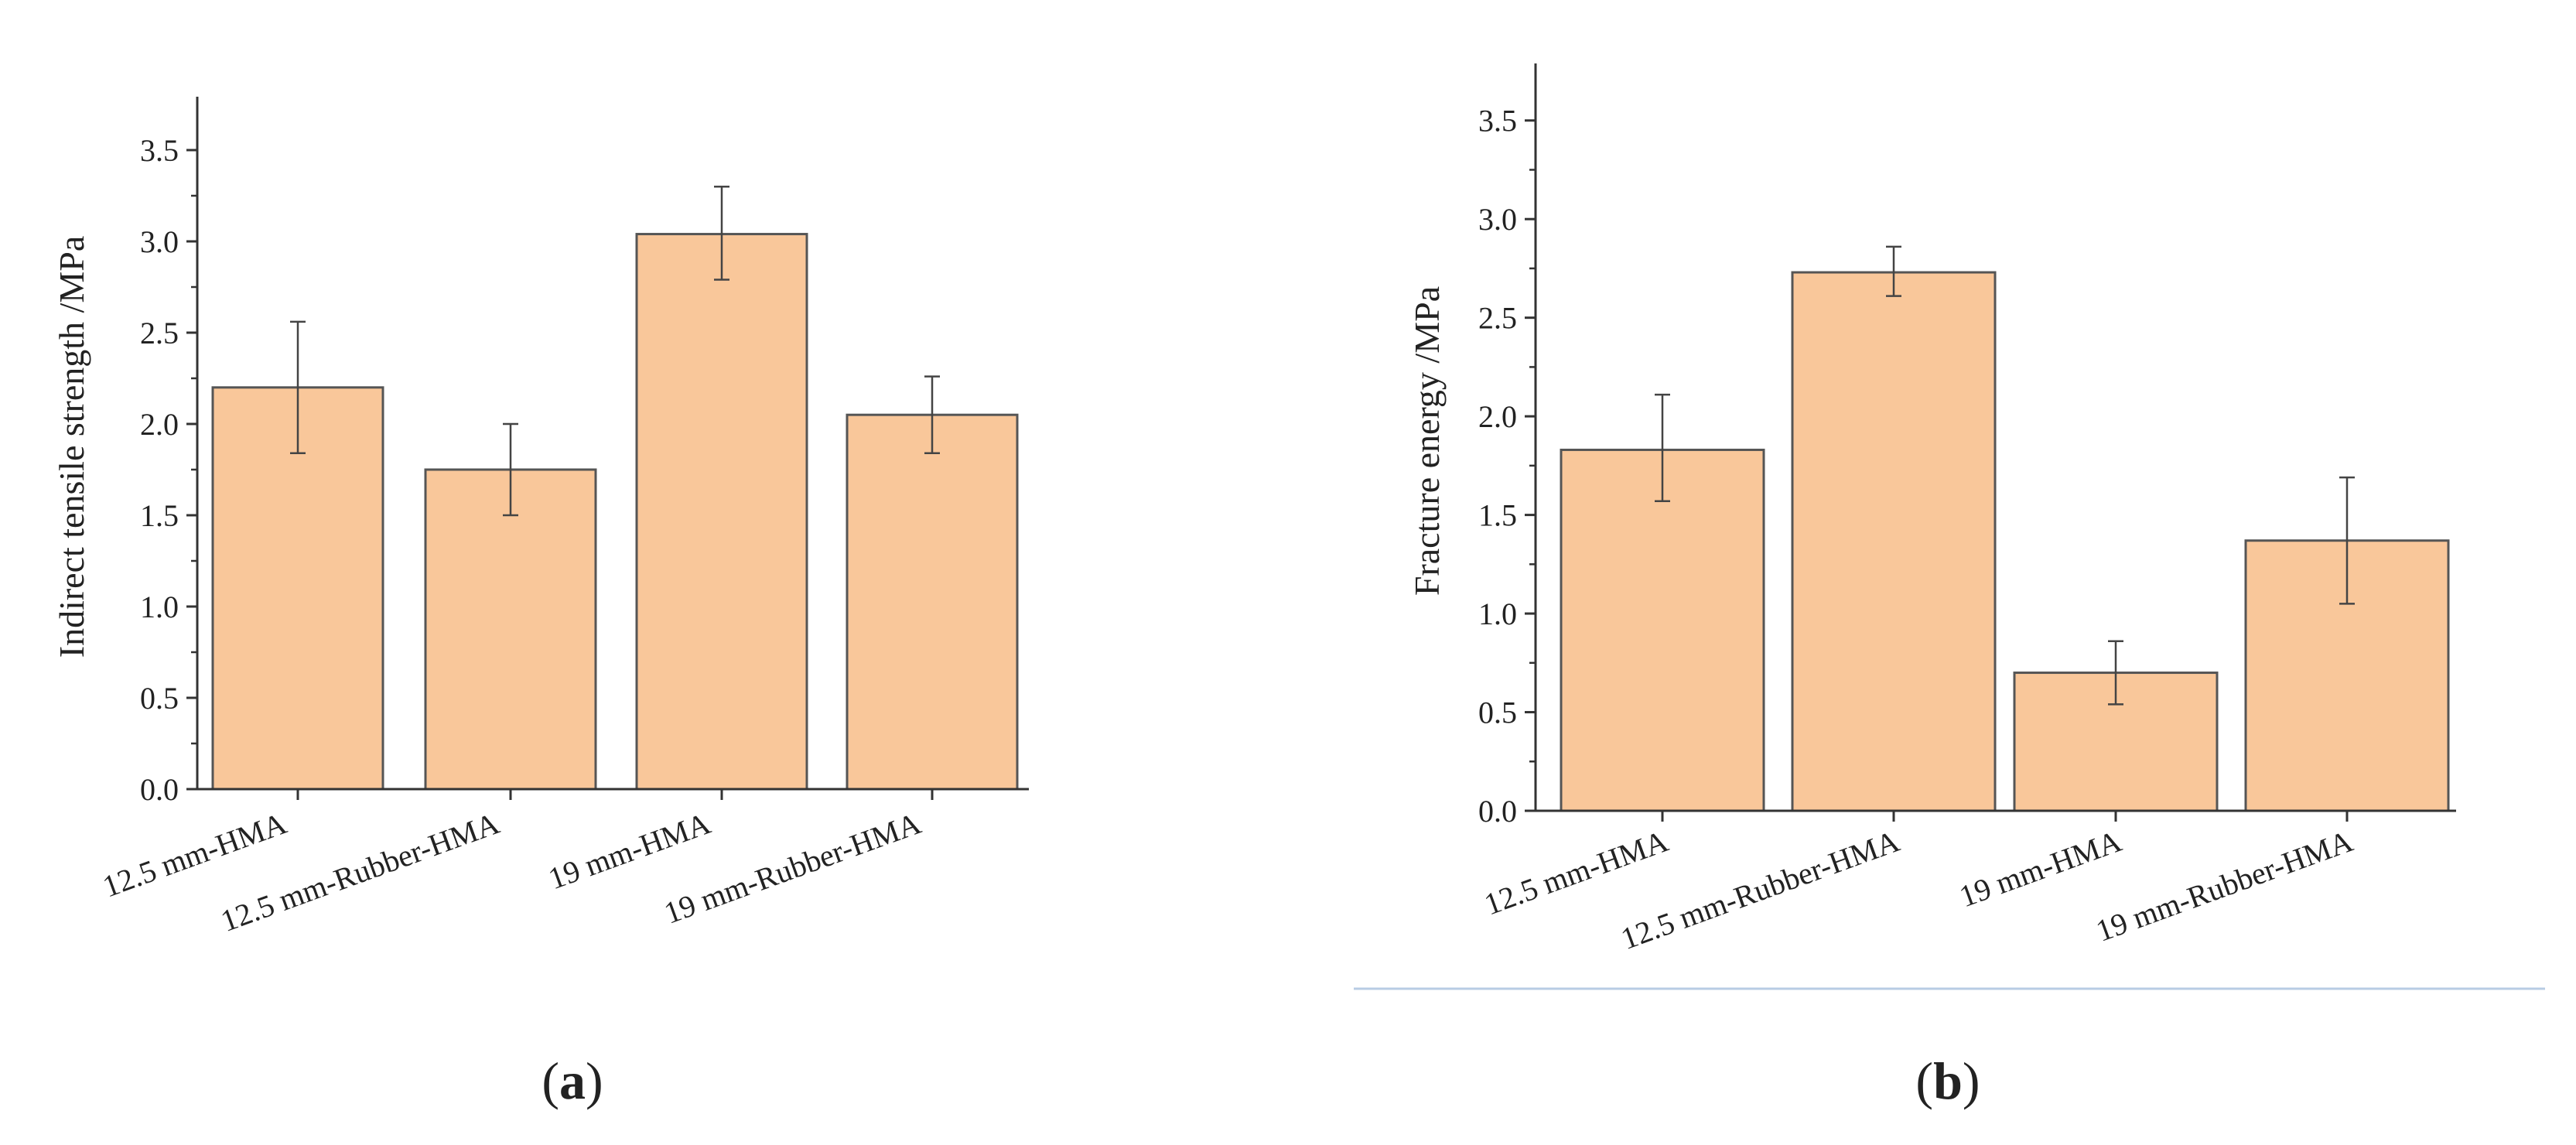 The height and width of the screenshot is (1145, 2576). I want to click on chart-a-y-tick-label: 3.5, so click(159, 150).